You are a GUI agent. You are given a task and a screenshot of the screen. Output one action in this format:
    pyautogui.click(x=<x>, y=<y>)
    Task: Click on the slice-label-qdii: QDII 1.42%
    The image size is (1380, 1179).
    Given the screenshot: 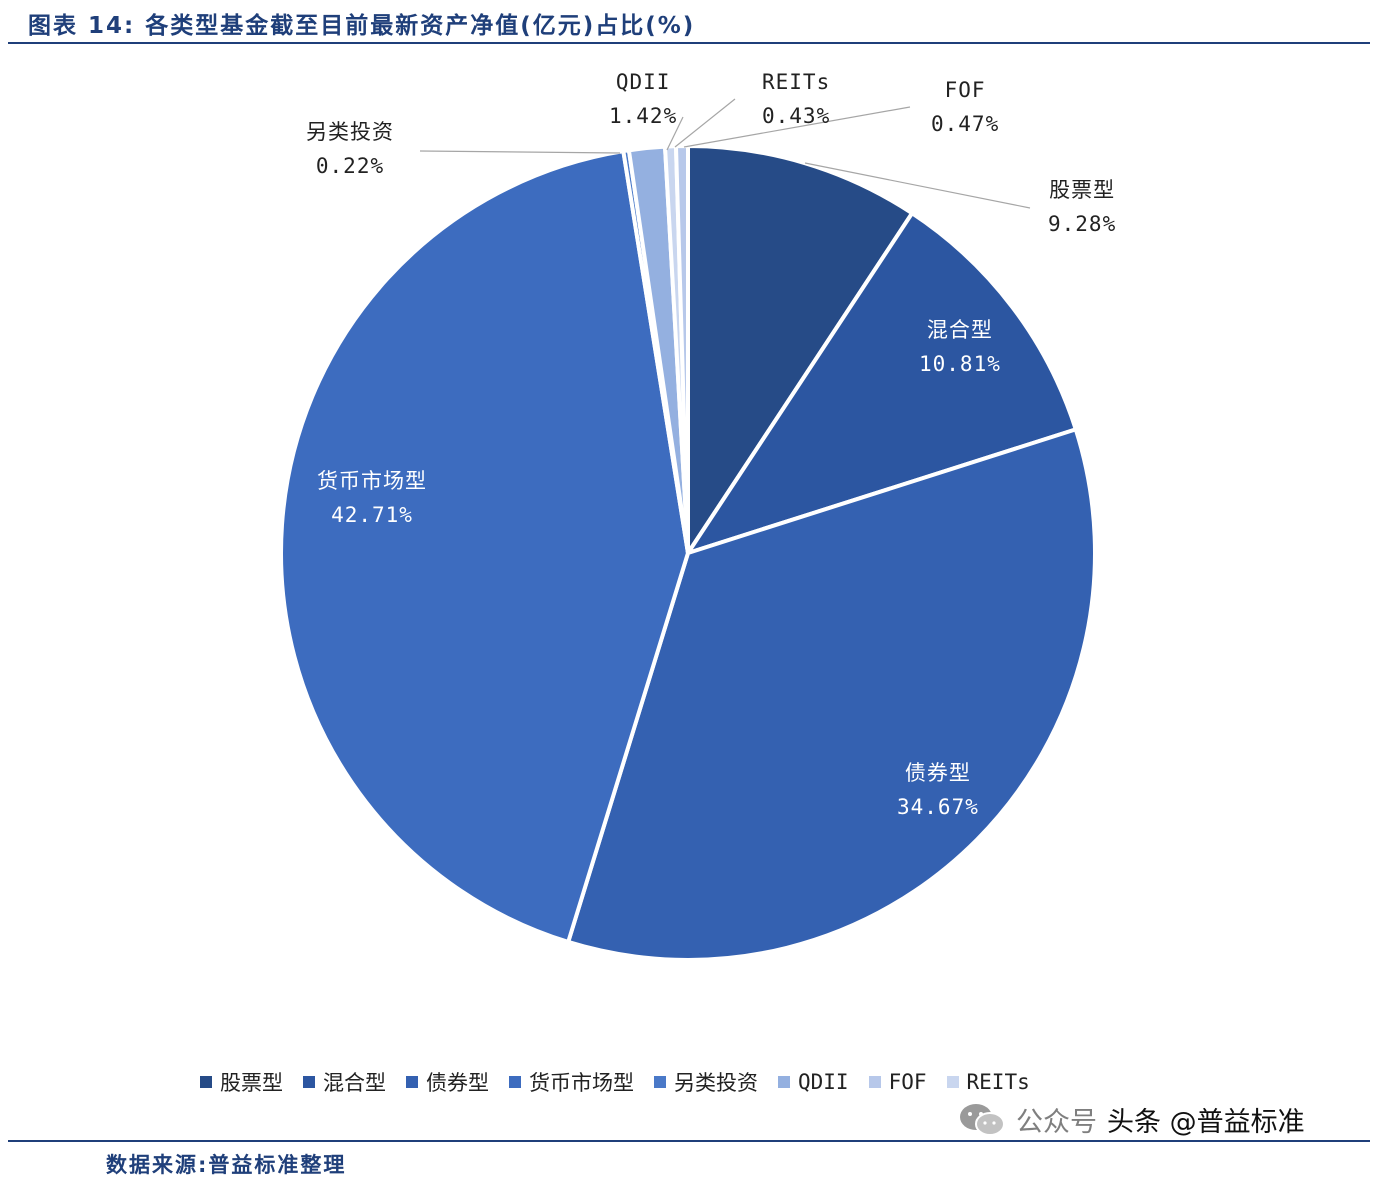 What is the action you would take?
    pyautogui.click(x=643, y=99)
    